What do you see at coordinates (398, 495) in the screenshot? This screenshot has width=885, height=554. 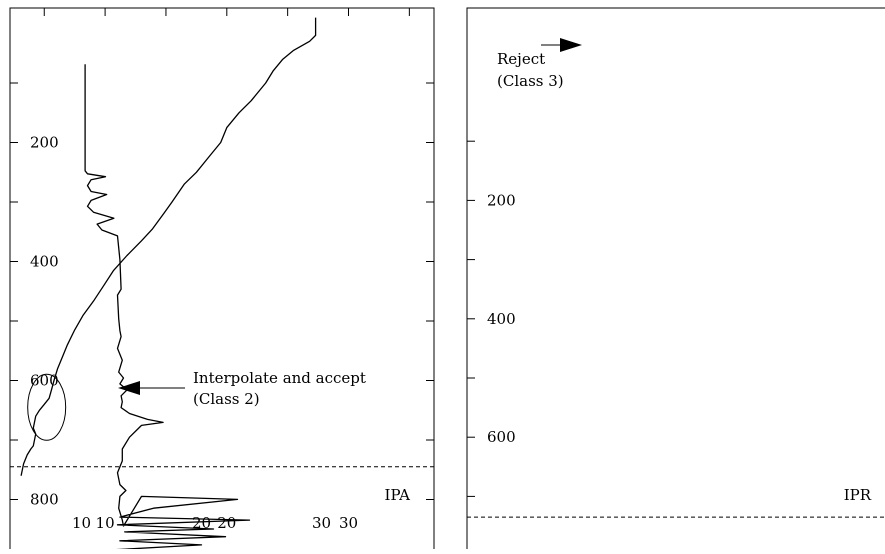 I see `left-chart-x-label: IPA` at bounding box center [398, 495].